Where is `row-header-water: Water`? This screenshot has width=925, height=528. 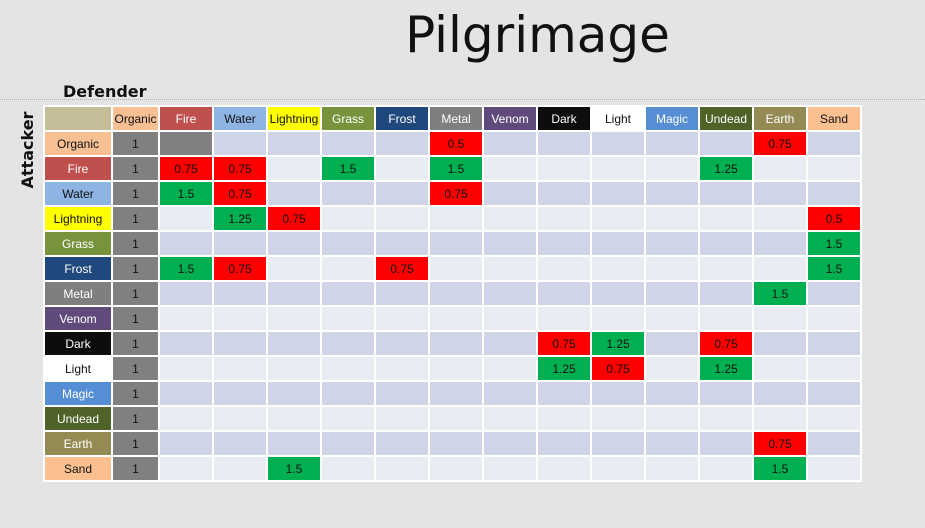 row-header-water: Water is located at coordinates (78, 193).